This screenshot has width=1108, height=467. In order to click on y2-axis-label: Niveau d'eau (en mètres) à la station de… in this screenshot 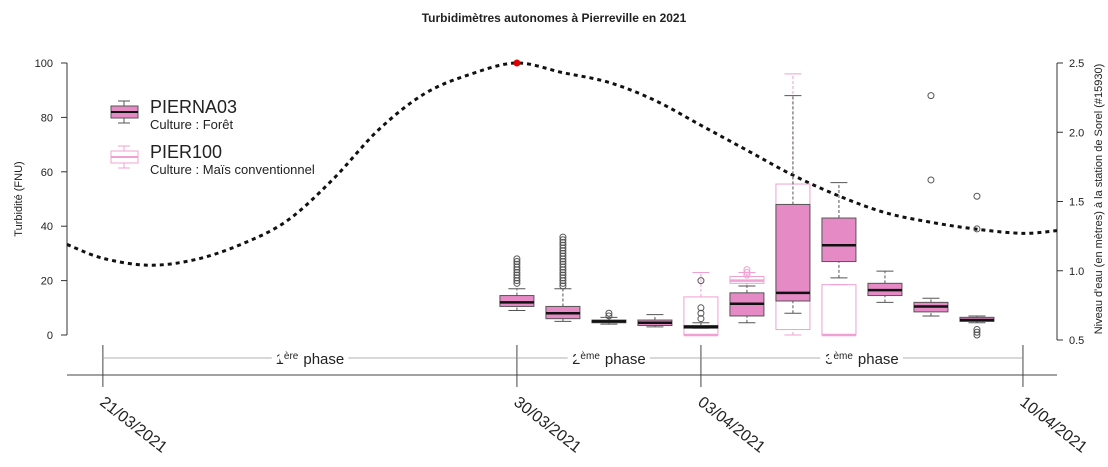, I will do `click(1099, 199)`.